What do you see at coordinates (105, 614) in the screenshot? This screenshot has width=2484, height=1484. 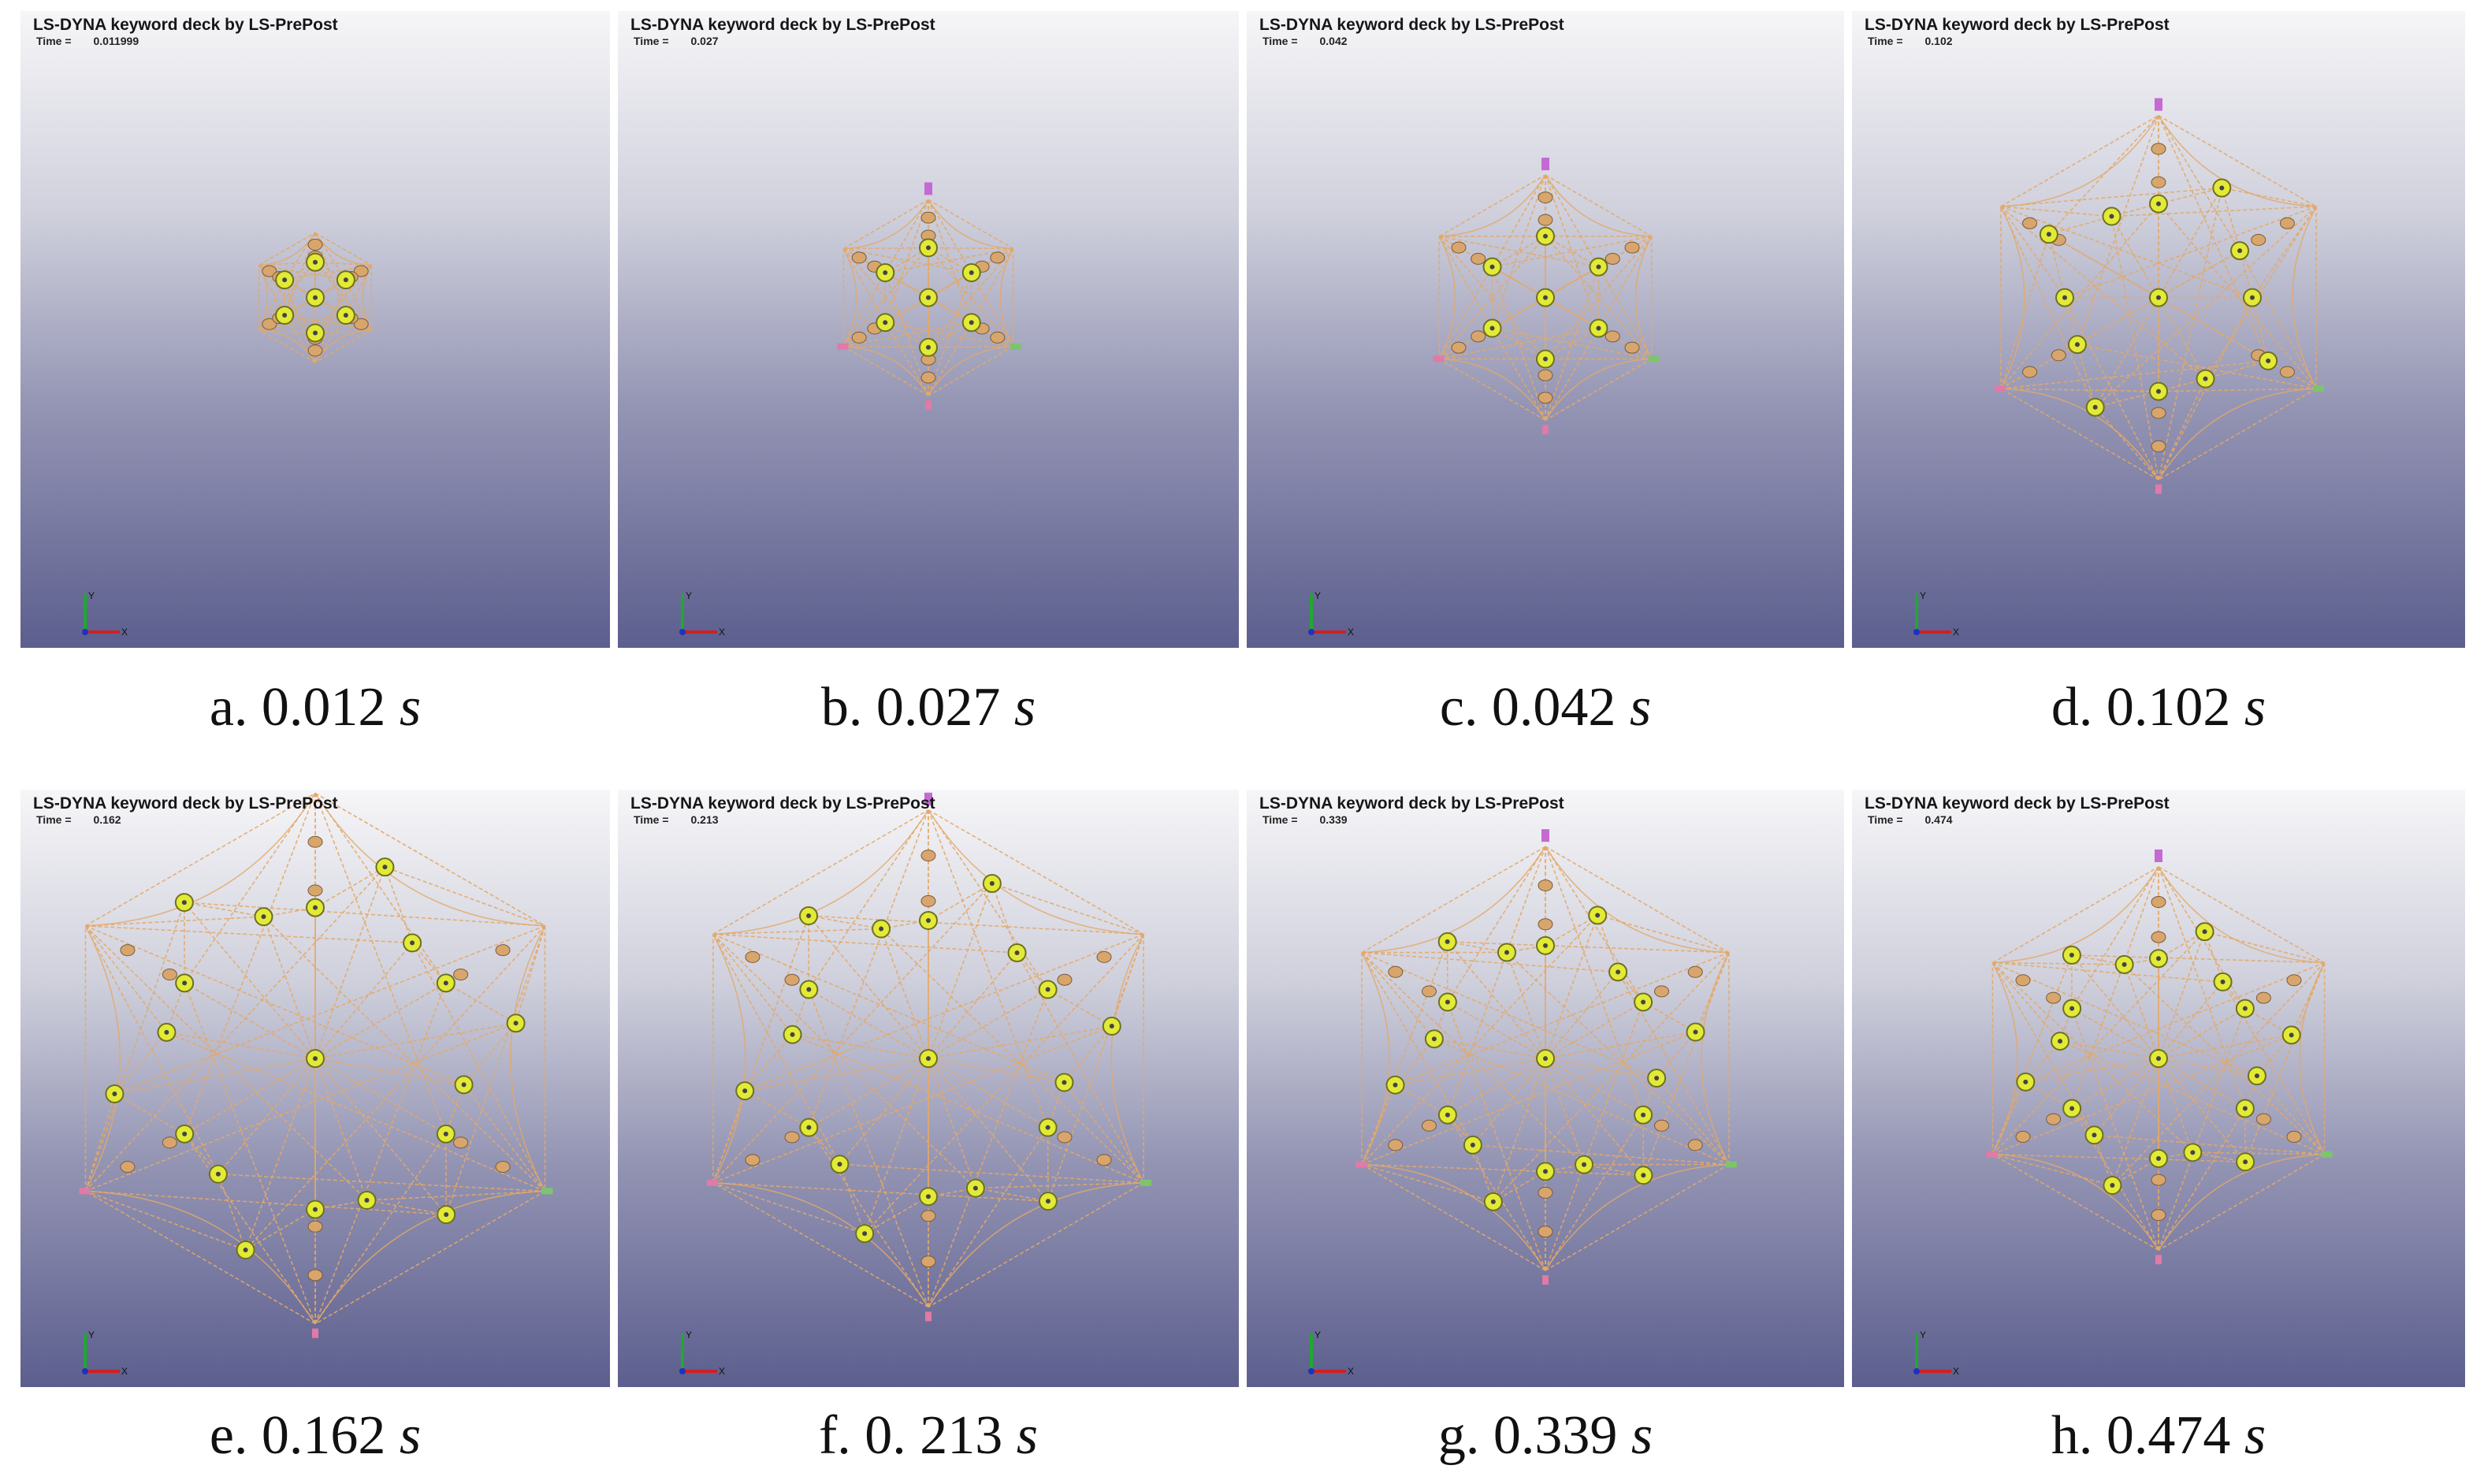 I see `axis-triad-icon: YX` at bounding box center [105, 614].